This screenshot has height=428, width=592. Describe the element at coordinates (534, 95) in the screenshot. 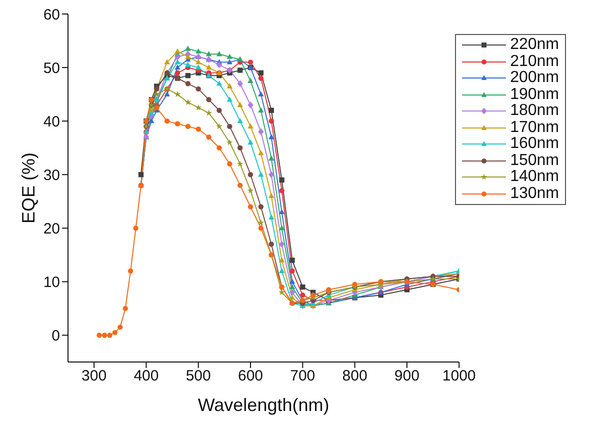

I see `legend-label: 190nm` at that location.